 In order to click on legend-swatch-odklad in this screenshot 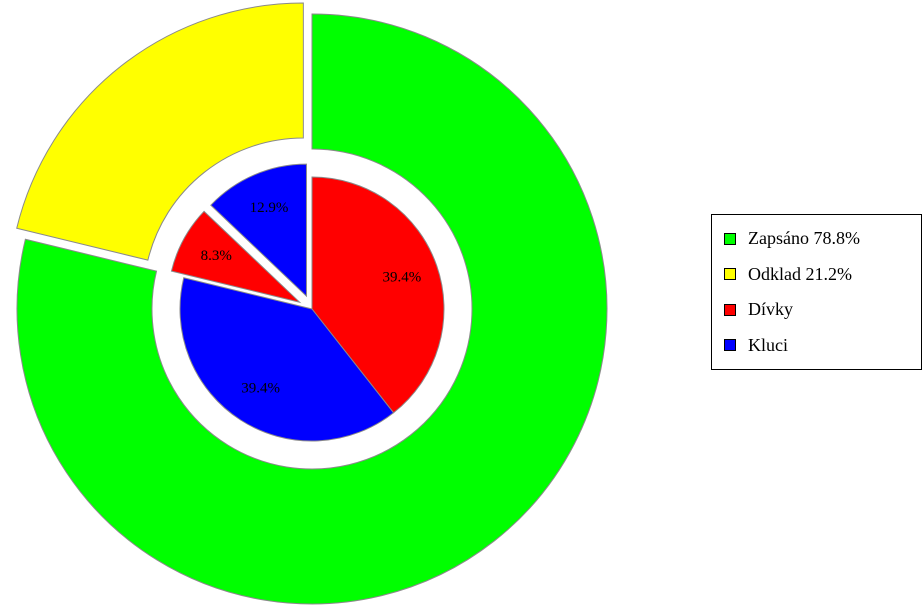, I will do `click(730, 274)`.